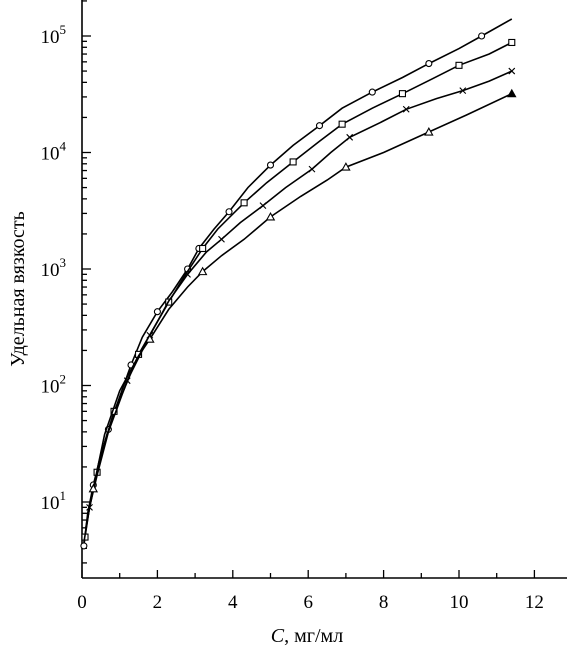 Image resolution: width=570 pixels, height=652 pixels. I want to click on y-axis-title: Удельная вязкость, so click(18, 289).